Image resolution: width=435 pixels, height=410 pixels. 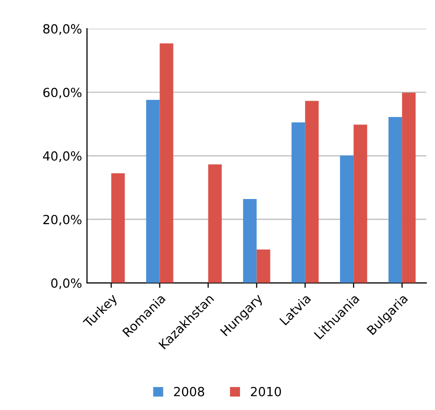 What do you see at coordinates (189, 391) in the screenshot?
I see `legend-label: 2008` at bounding box center [189, 391].